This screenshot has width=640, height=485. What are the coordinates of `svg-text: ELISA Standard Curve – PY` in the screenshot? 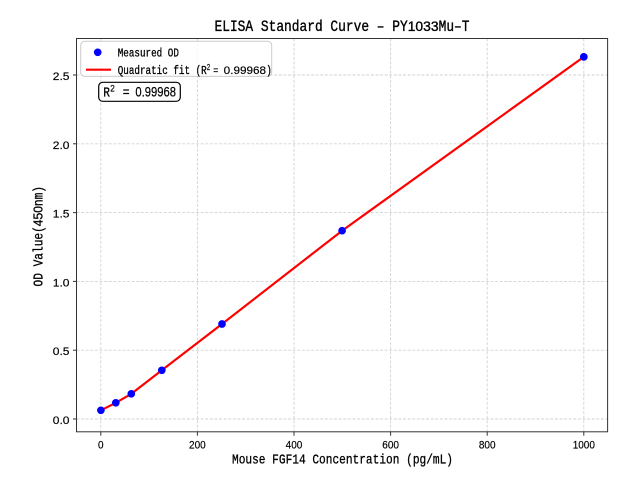 It's located at (312, 27).